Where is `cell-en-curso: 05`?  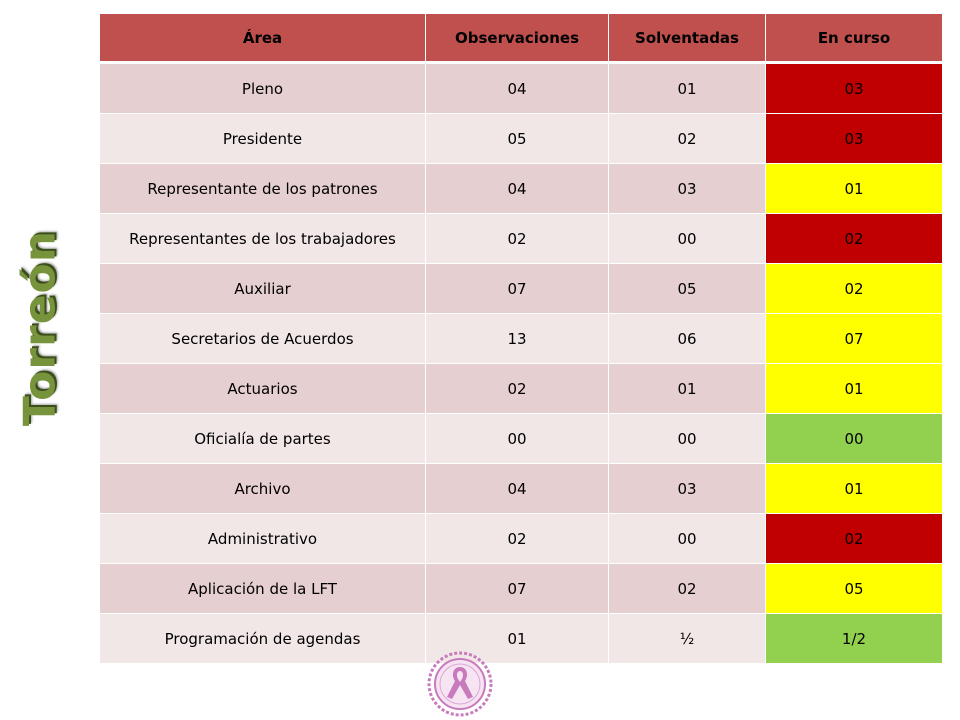 cell-en-curso: 05 is located at coordinates (854, 588).